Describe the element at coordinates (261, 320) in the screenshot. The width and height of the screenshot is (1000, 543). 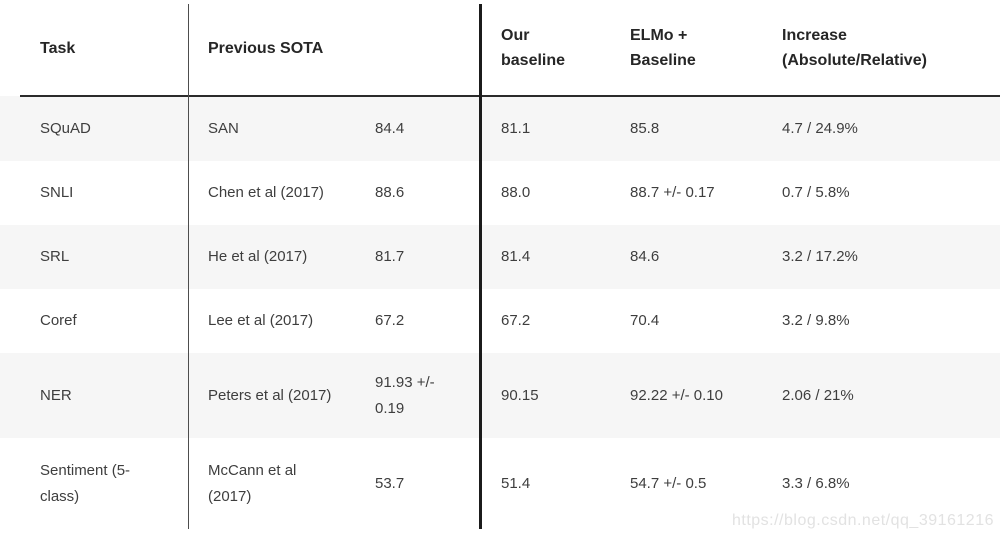
I see `cell-previous-sota-name: Lee et al (2017)` at that location.